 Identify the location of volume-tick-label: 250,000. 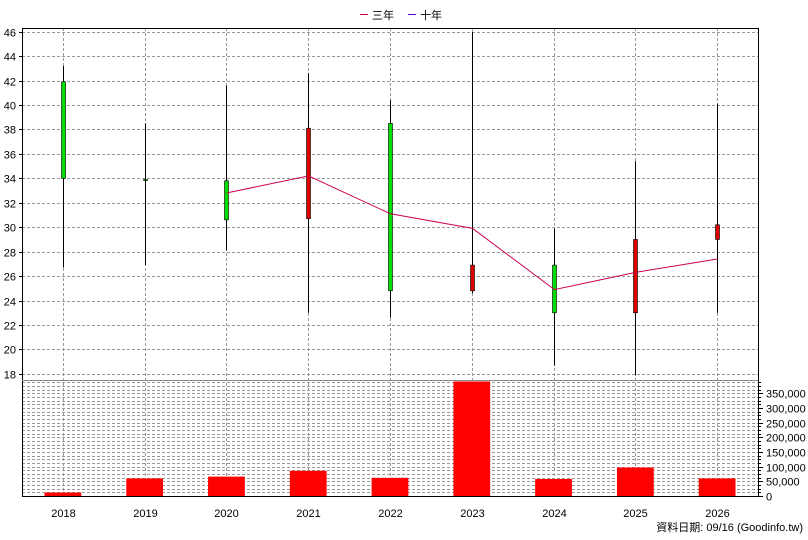
(786, 425).